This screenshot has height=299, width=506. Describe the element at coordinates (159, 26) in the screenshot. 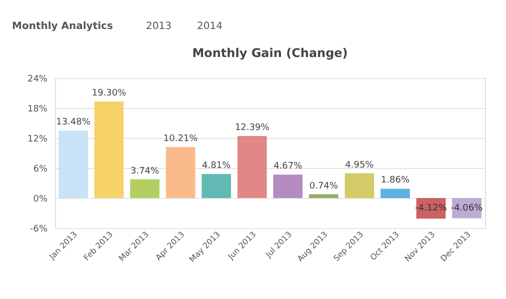

I see `text: 2013` at that location.